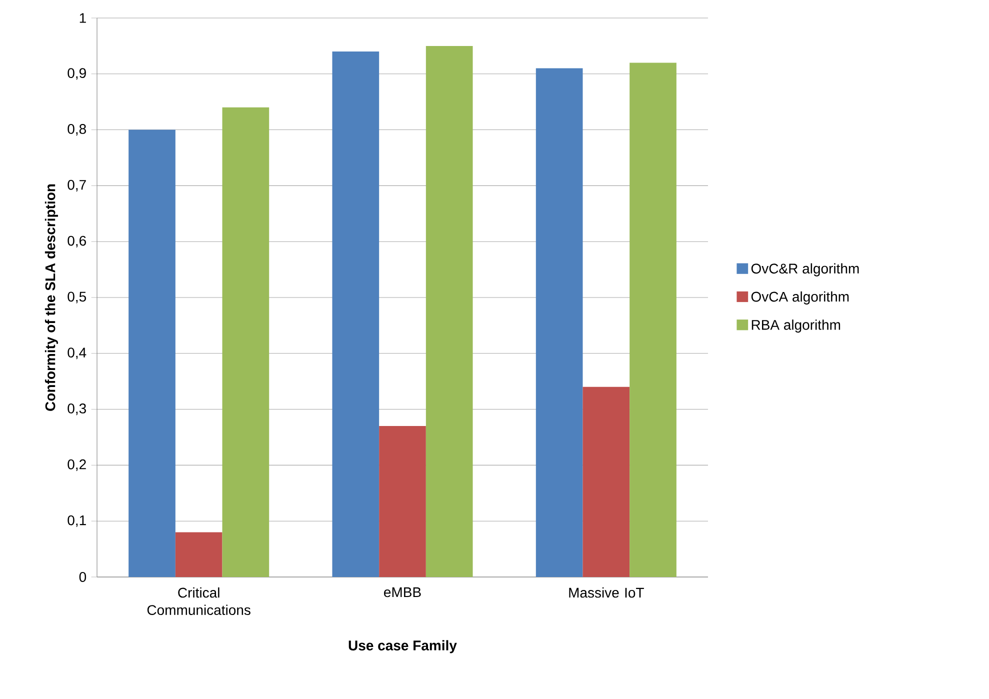 Image resolution: width=989 pixels, height=699 pixels. I want to click on y-tick-label: 0,9, so click(77, 74).